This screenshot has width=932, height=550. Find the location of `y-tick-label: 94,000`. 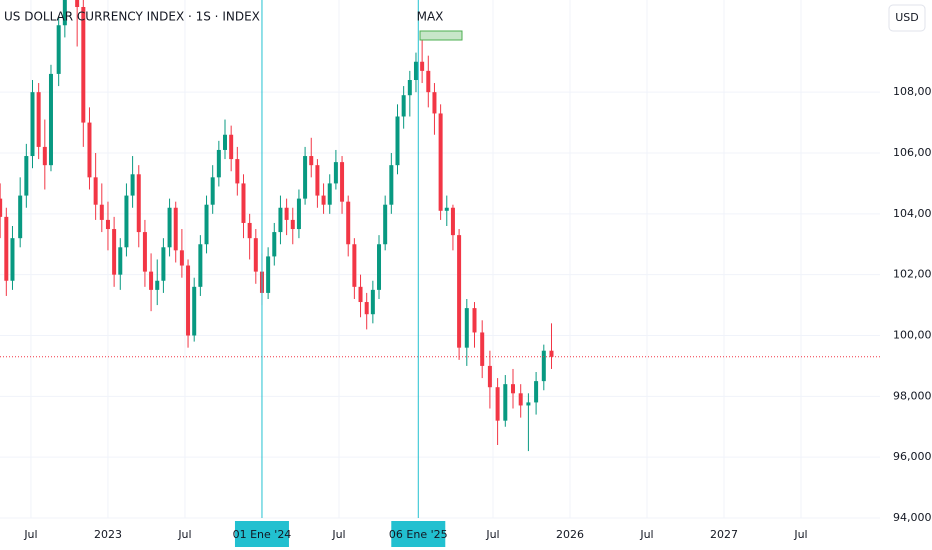

y-tick-label: 94,000 is located at coordinates (912, 517).